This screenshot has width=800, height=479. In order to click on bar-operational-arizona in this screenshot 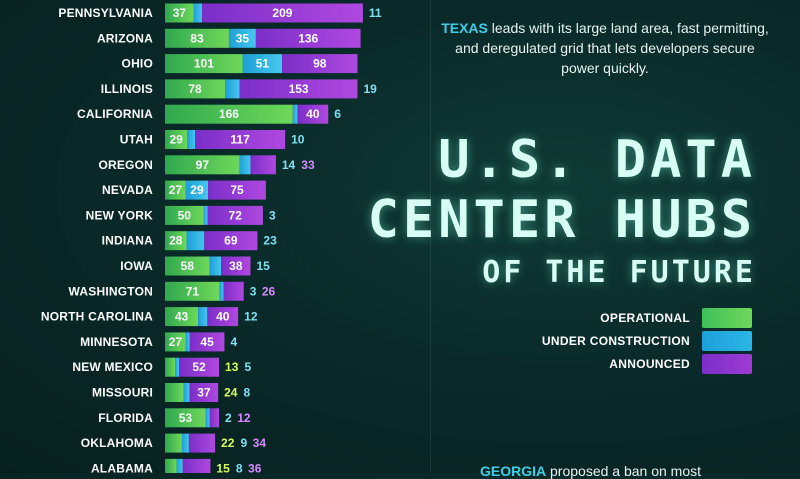, I will do `click(197, 38)`.